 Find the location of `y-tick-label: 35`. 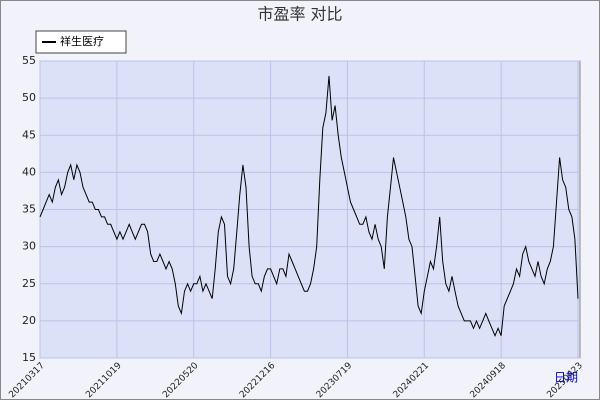

y-tick-label: 35 is located at coordinates (29, 209).